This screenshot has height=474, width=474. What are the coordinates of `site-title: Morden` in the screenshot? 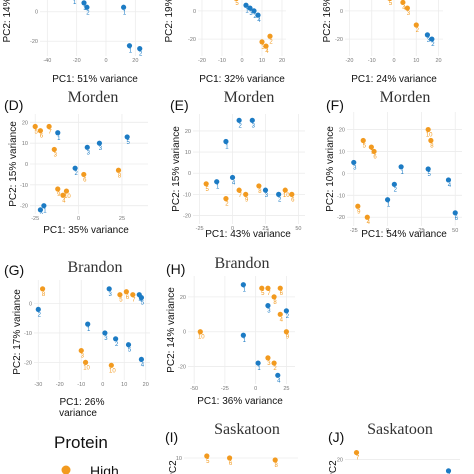 It's located at (93, 97).